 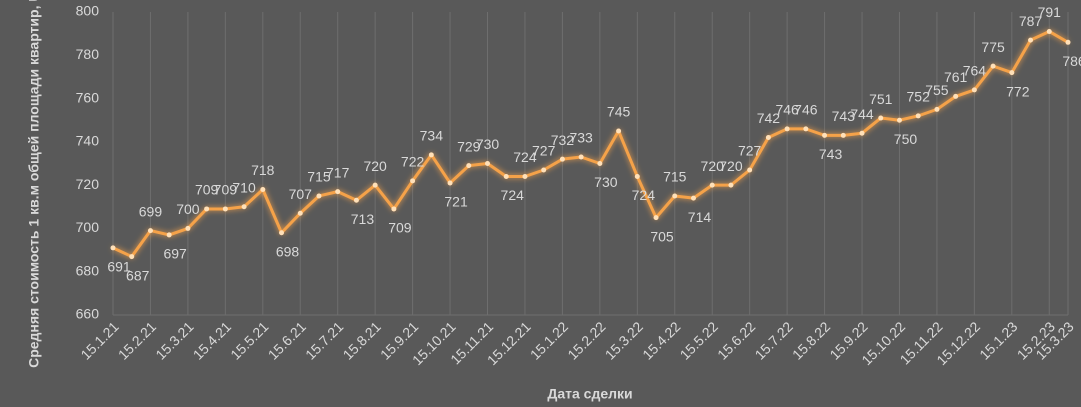 I want to click on x-tick-label: 15.6.21, so click(x=287, y=340).